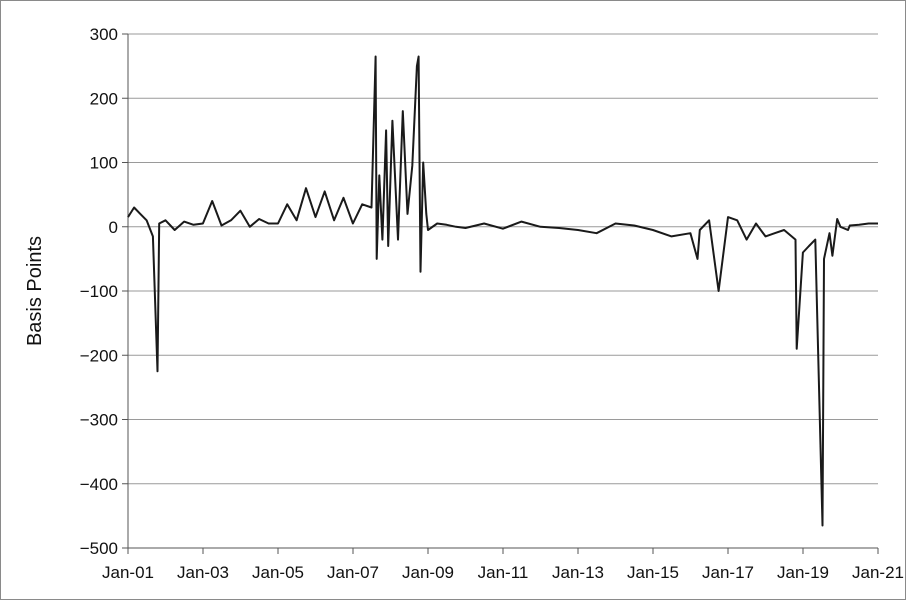 The width and height of the screenshot is (906, 600). I want to click on x-tick-label: Jan-13, so click(578, 572).